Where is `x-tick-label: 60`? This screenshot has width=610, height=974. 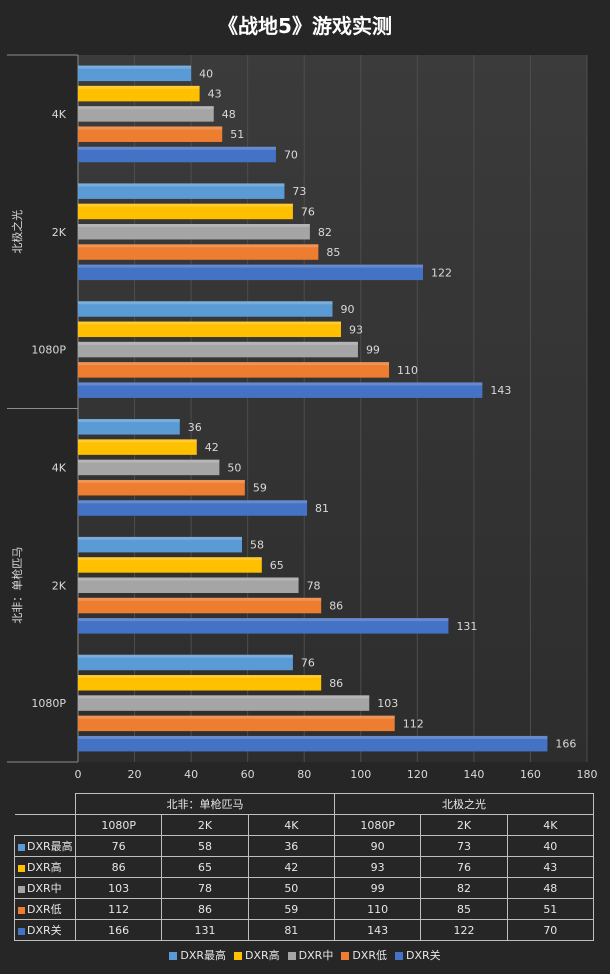
x-tick-label: 60 is located at coordinates (248, 774).